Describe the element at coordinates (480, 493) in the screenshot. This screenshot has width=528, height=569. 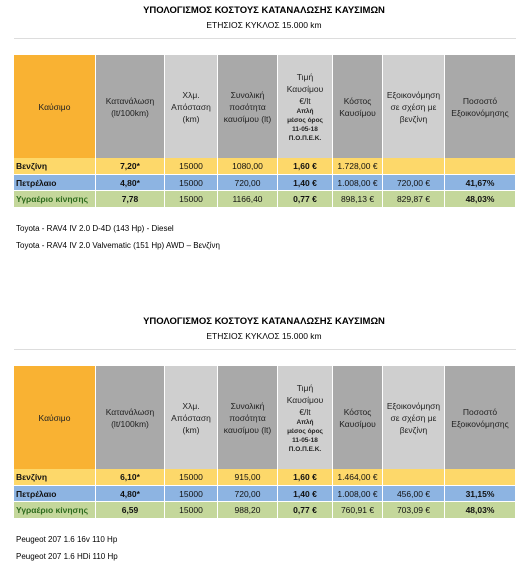
I see `table-cell: 31,15%` at that location.